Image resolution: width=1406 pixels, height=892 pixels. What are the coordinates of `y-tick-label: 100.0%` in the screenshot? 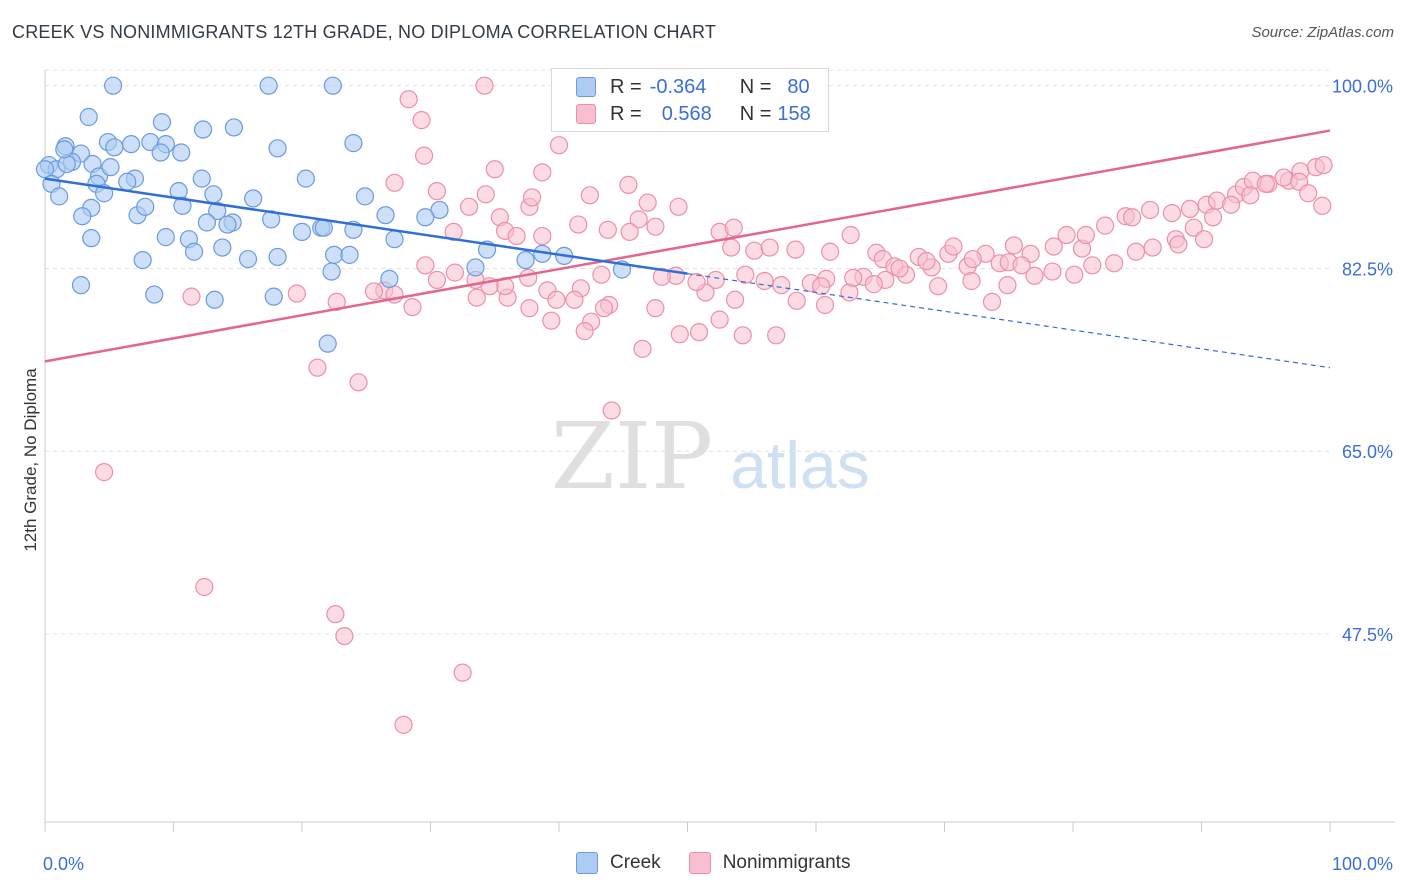 It's located at (1362, 87).